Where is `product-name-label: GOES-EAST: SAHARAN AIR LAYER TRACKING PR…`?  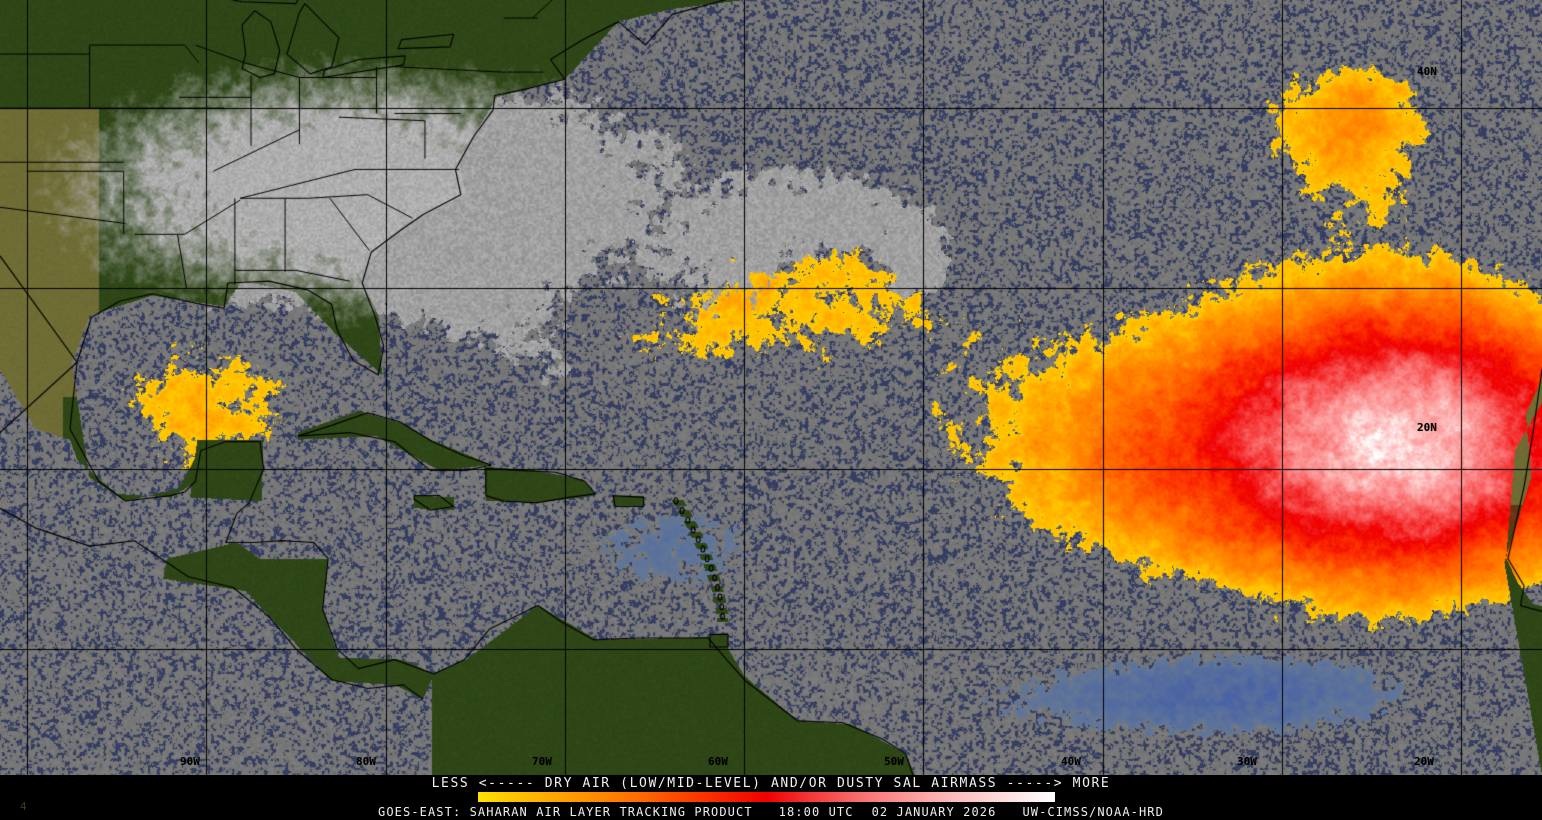 product-name-label: GOES-EAST: SAHARAN AIR LAYER TRACKING PR… is located at coordinates (565, 812).